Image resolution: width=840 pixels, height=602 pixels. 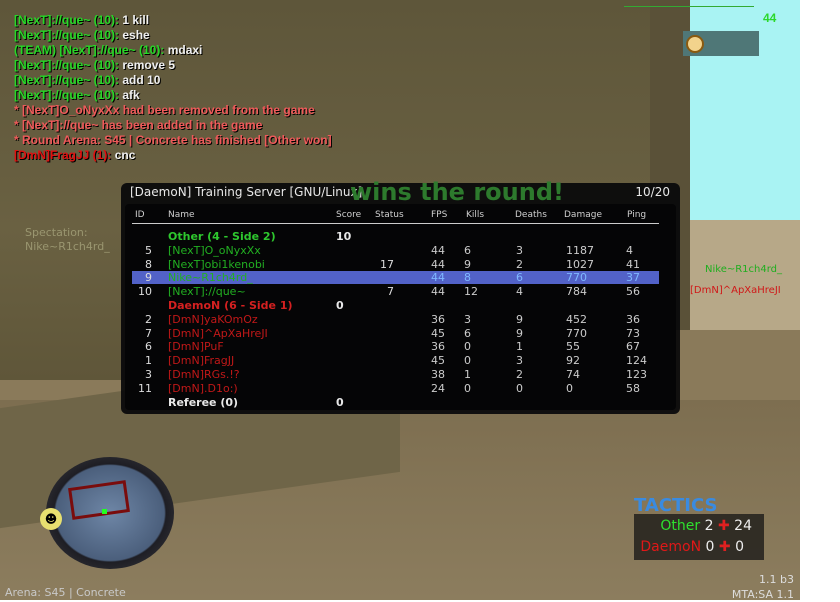 What do you see at coordinates (676, 505) in the screenshot?
I see `tactics-logo: TACTICS` at bounding box center [676, 505].